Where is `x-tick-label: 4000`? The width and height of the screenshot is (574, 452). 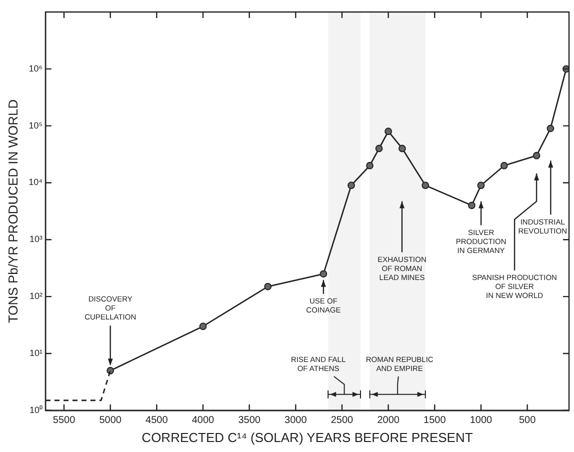 x-tick-label: 4000 is located at coordinates (203, 420).